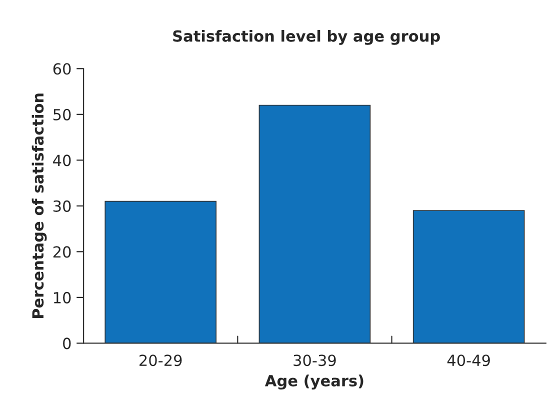  What do you see at coordinates (314, 382) in the screenshot?
I see `x-axis-title: Age (years)` at bounding box center [314, 382].